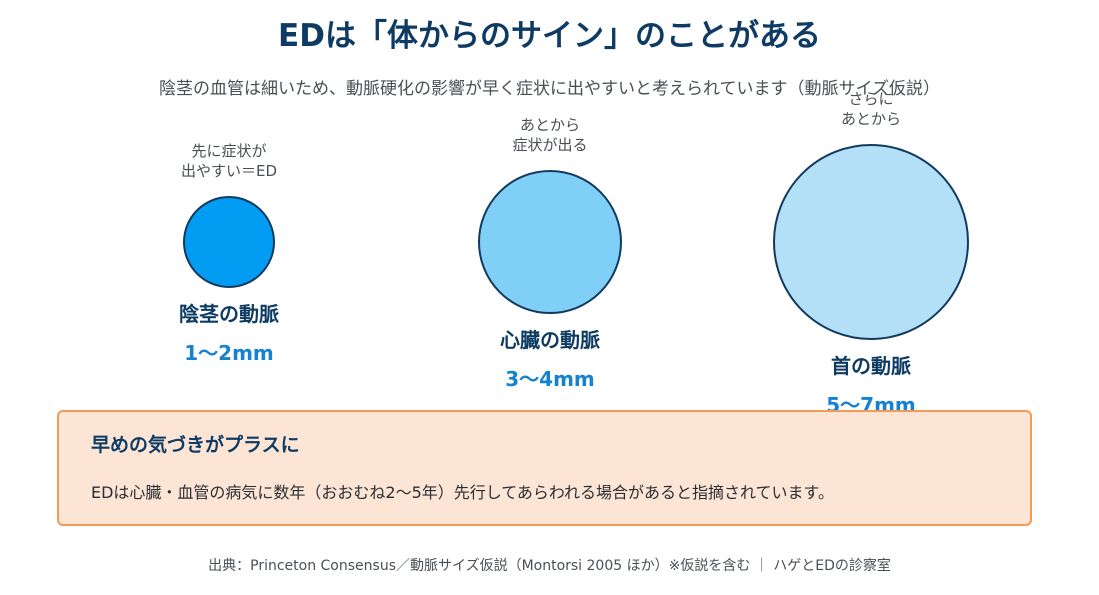 This screenshot has width=1099, height=595. What do you see at coordinates (550, 145) in the screenshot?
I see `note-line: 症状が出る` at bounding box center [550, 145].